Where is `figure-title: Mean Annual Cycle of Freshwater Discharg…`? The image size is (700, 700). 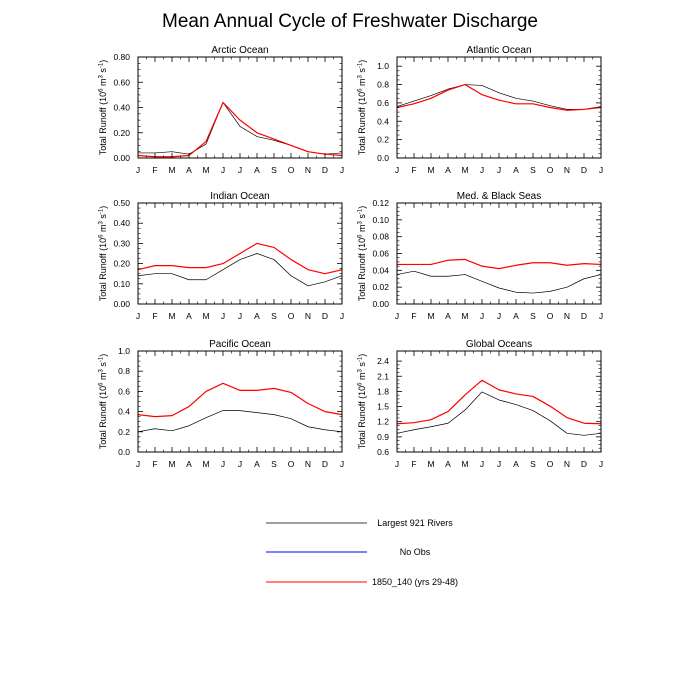
figure-title: Mean Annual Cycle of Freshwater Discharg… is located at coordinates (350, 21).